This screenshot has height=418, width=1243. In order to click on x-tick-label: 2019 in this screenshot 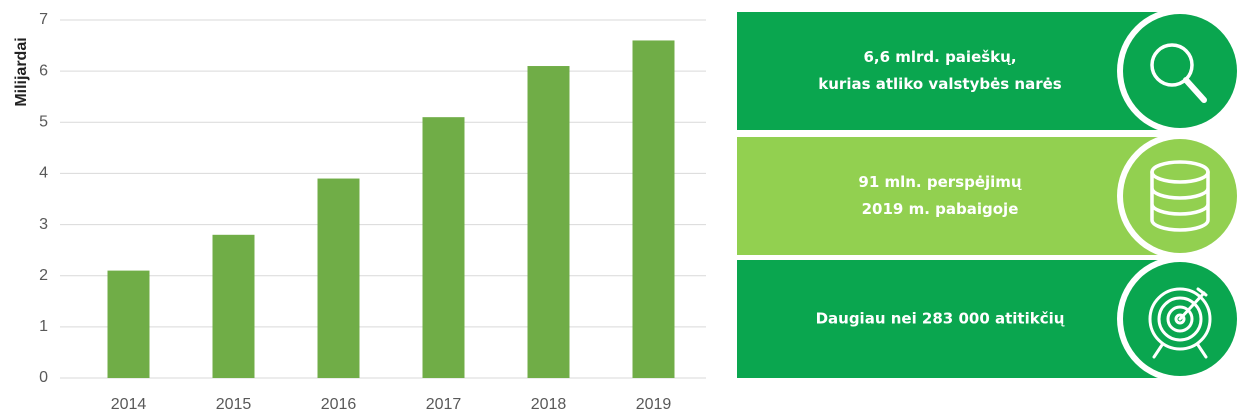, I will do `click(654, 404)`.